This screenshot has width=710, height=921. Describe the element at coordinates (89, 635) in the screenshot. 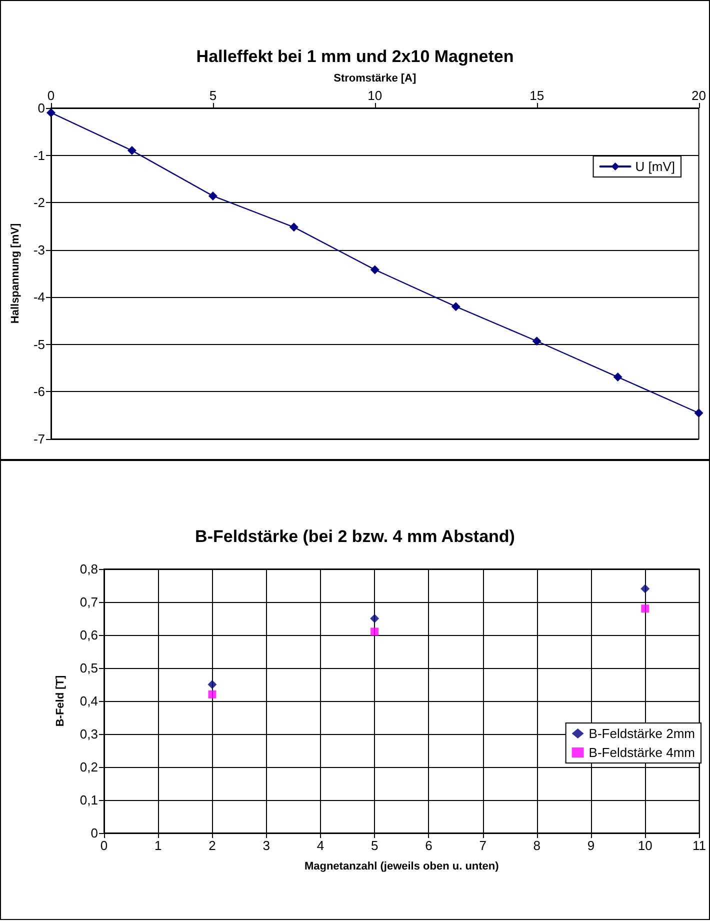

I see `y-tick-label: 0,6` at that location.